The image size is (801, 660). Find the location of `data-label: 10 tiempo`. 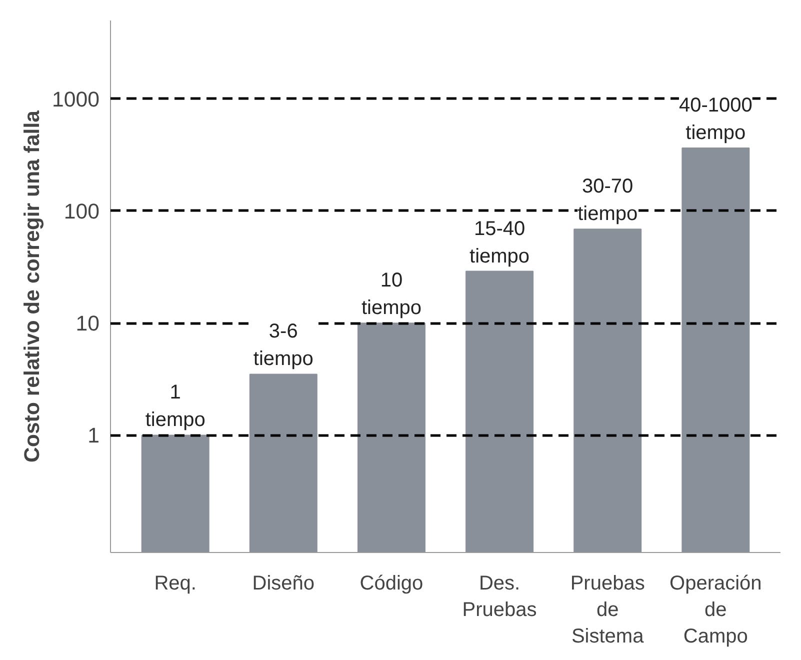

data-label: 10 tiempo is located at coordinates (391, 295).